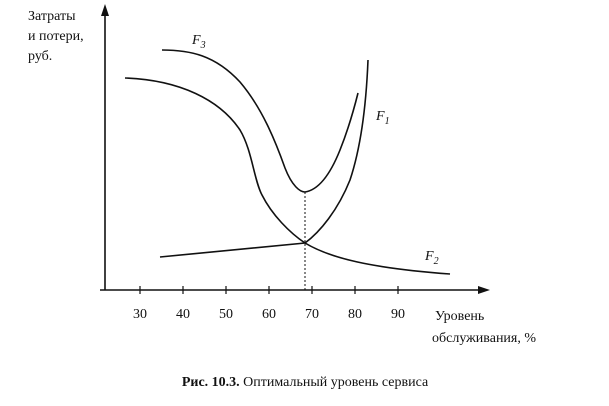 This screenshot has height=406, width=609. Describe the element at coordinates (269, 304) in the screenshot. I see `x-ticks: 30 40 50 60 70 80 90` at that location.